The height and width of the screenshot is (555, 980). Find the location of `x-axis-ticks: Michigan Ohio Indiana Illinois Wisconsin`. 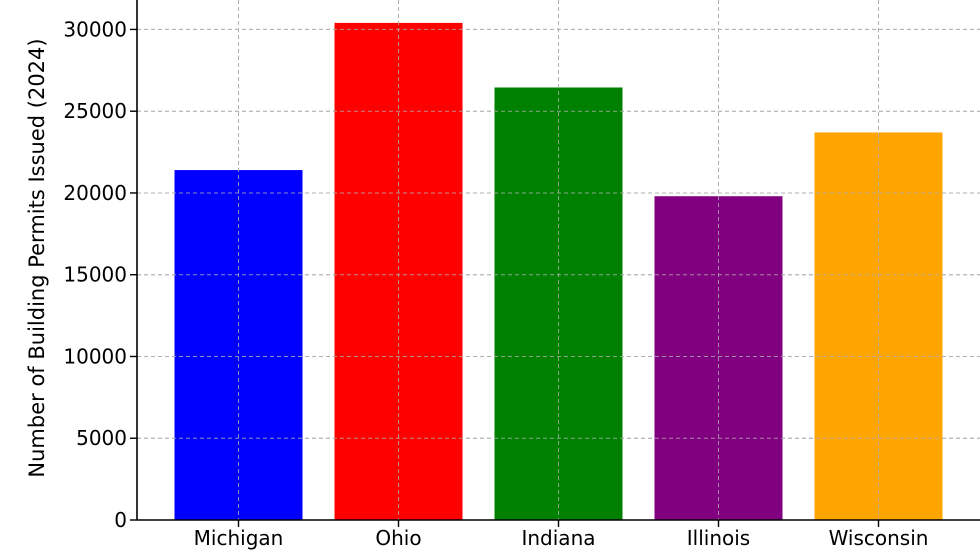

x-axis-ticks: Michigan Ohio Indiana Illinois Wisconsin is located at coordinates (561, 535).